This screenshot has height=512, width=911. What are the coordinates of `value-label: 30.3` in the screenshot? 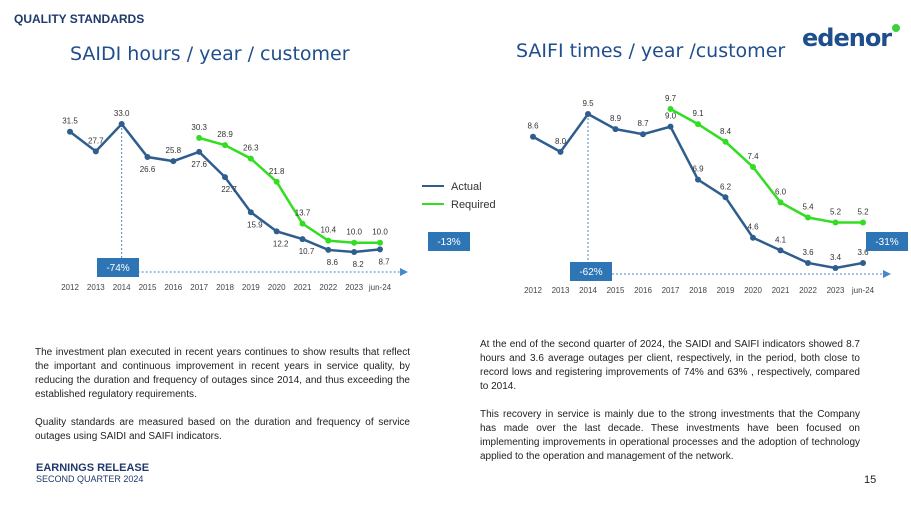 It's located at (199, 127).